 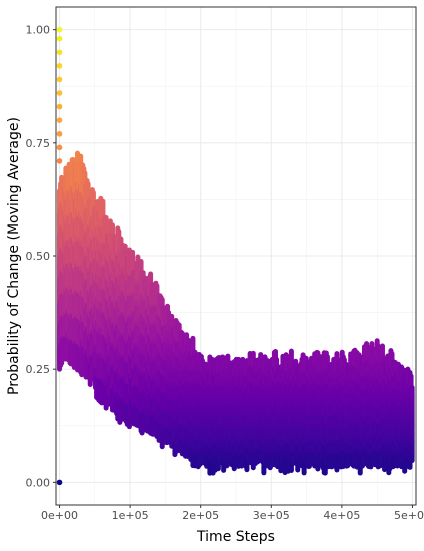 What do you see at coordinates (38, 143) in the screenshot?
I see `y-tick-label: 0.75` at bounding box center [38, 143].